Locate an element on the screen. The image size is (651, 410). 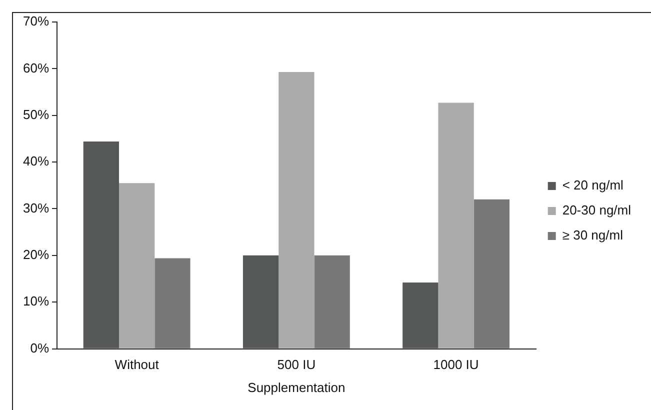
y-tick-label: 40% is located at coordinates (36, 161).